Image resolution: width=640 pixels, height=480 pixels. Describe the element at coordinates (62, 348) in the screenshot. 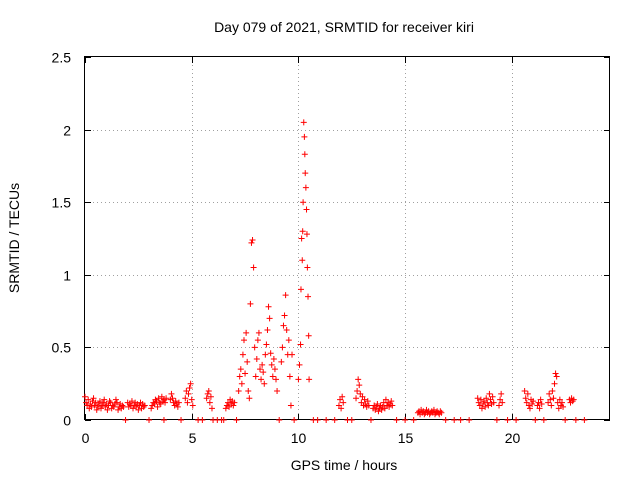

I see `y-tick-label: 0.5` at that location.